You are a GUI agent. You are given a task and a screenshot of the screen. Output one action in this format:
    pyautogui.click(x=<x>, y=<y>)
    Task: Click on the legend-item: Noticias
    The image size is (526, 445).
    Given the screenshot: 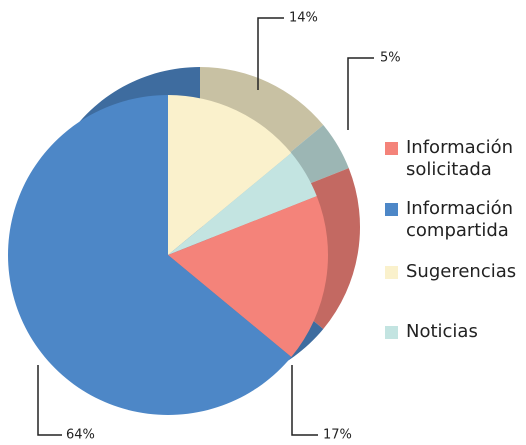 What is the action you would take?
    pyautogui.click(x=455, y=332)
    